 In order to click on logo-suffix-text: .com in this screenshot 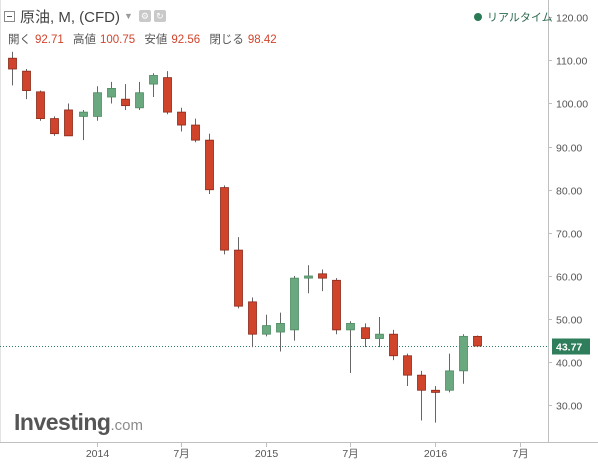, I will do `click(126, 425)`.